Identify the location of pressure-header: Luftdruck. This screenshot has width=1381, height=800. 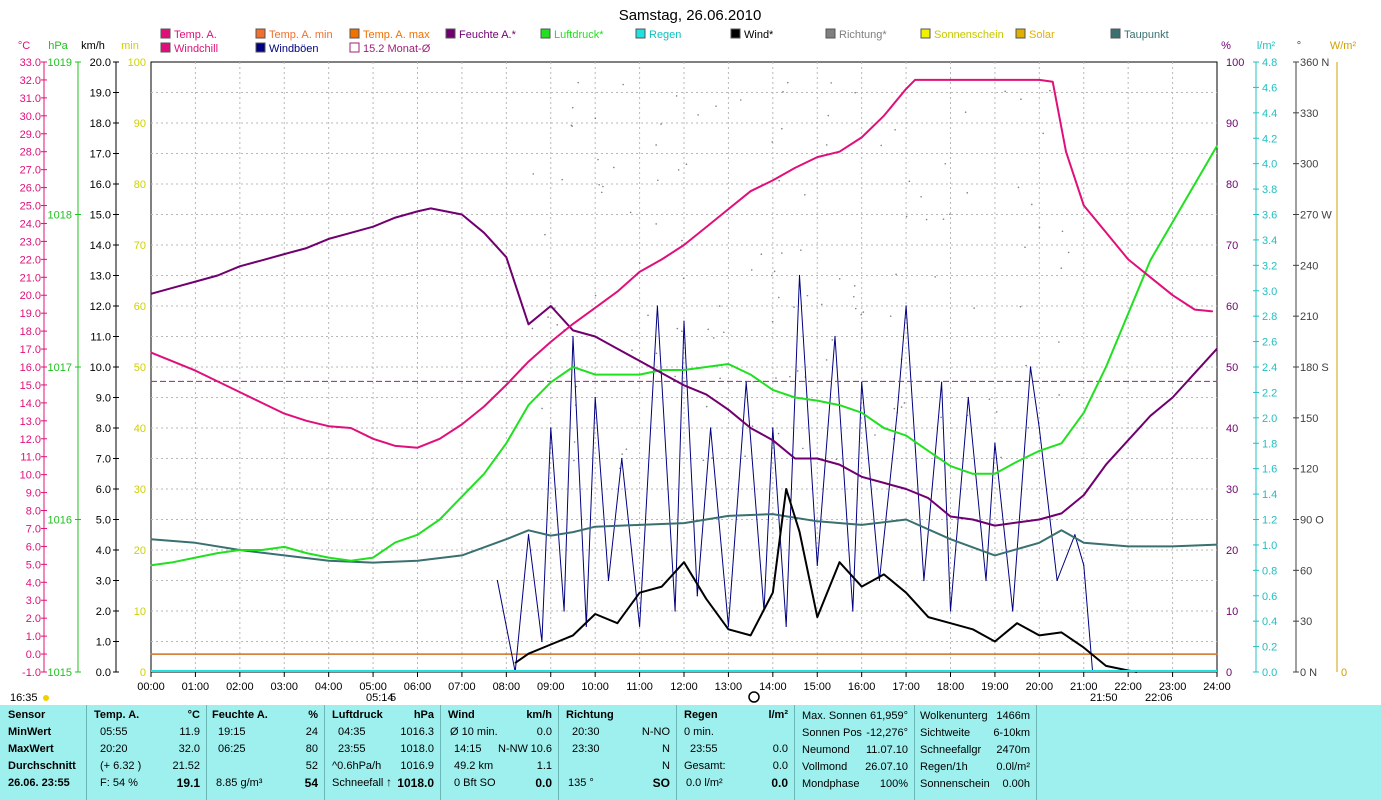
(357, 715).